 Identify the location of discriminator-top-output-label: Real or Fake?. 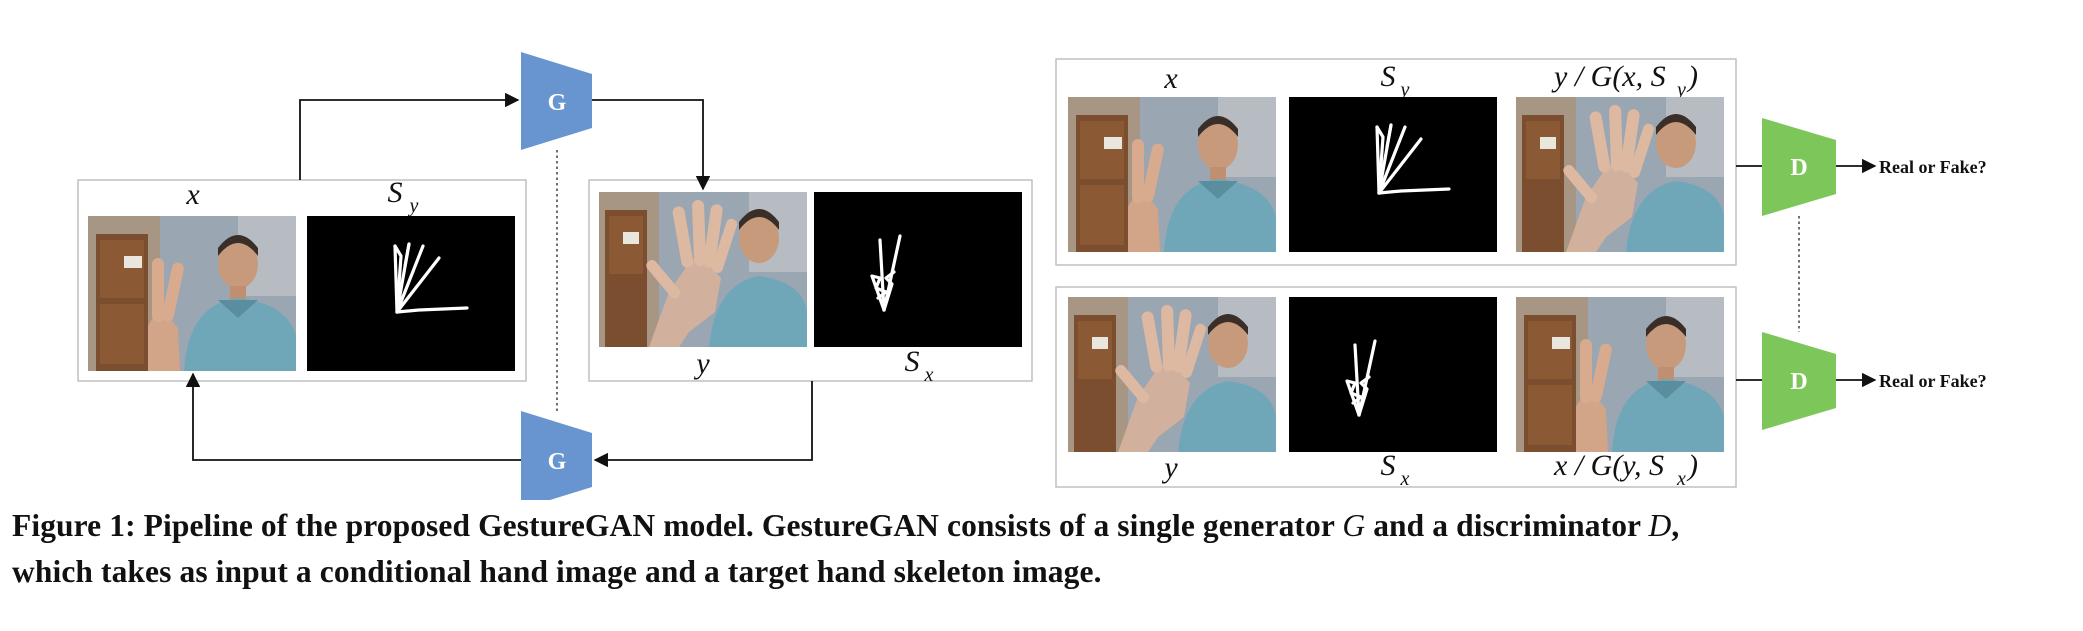
(1933, 167).